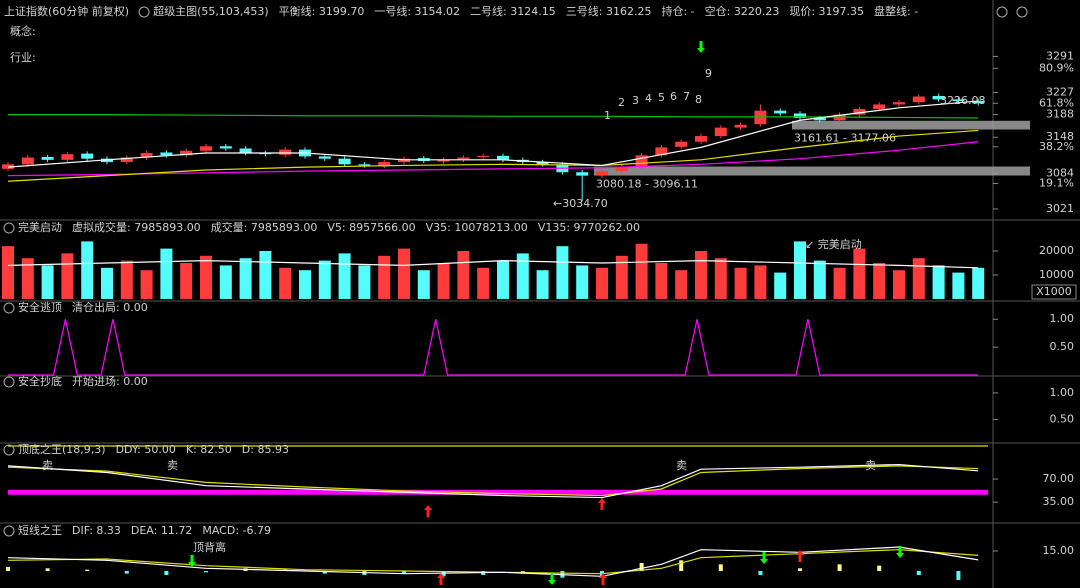  Describe the element at coordinates (1060, 114) in the screenshot. I see `y-tick-label: 3188` at that location.